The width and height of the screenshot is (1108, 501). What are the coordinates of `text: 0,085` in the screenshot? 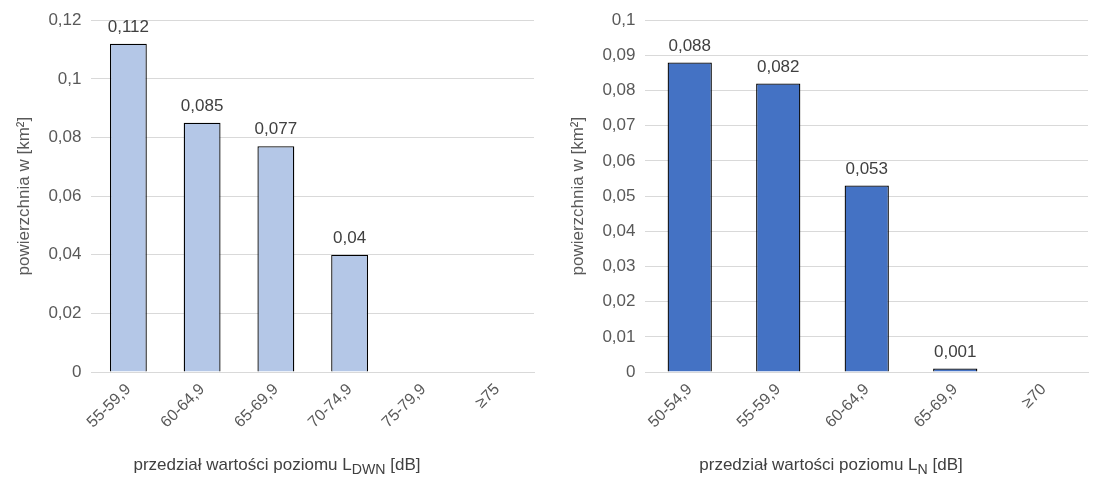 It's located at (202, 106).